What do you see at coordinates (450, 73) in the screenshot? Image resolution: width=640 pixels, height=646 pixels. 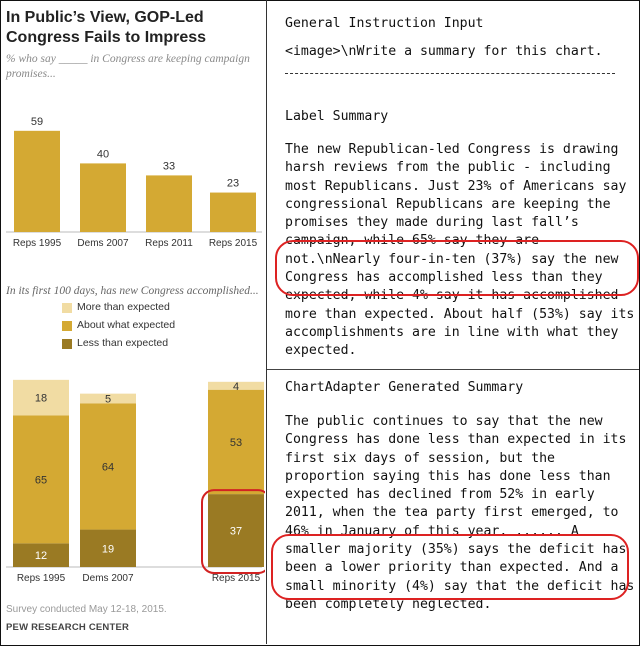 I see `dashed-separator` at bounding box center [450, 73].